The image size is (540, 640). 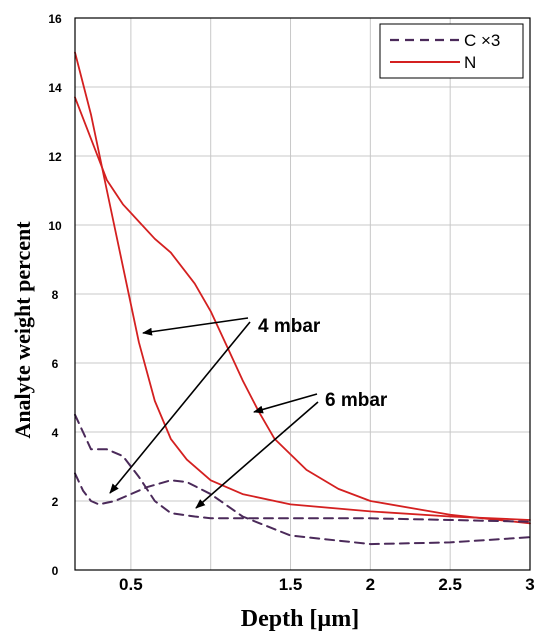 I want to click on annotation-4mbar: 4 mbar, so click(x=215, y=405).